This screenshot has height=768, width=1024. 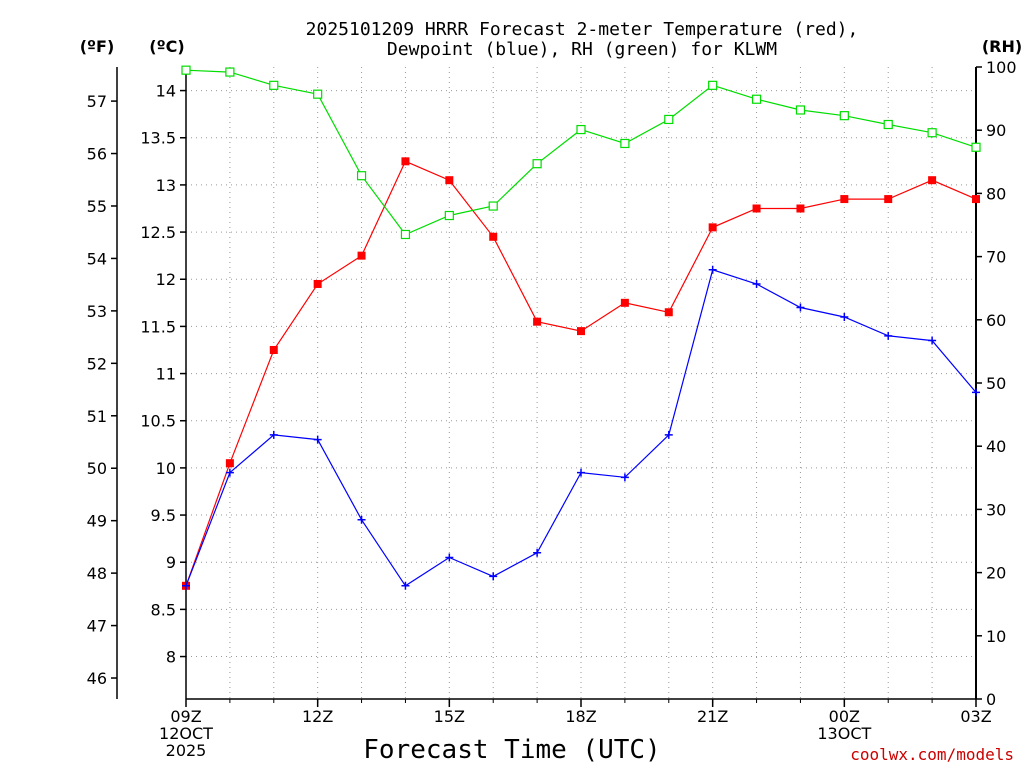 What do you see at coordinates (996, 446) in the screenshot?
I see `rh-tick-label: 40` at bounding box center [996, 446].